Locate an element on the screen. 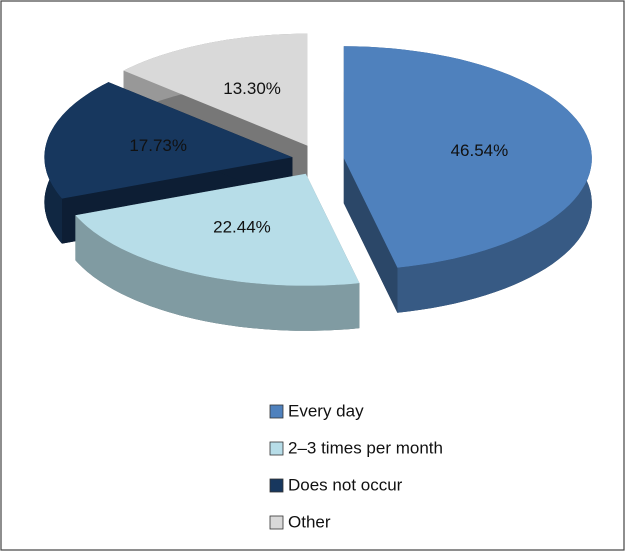 This screenshot has width=625, height=551. legend-label: 2–3 times per month is located at coordinates (365, 447).